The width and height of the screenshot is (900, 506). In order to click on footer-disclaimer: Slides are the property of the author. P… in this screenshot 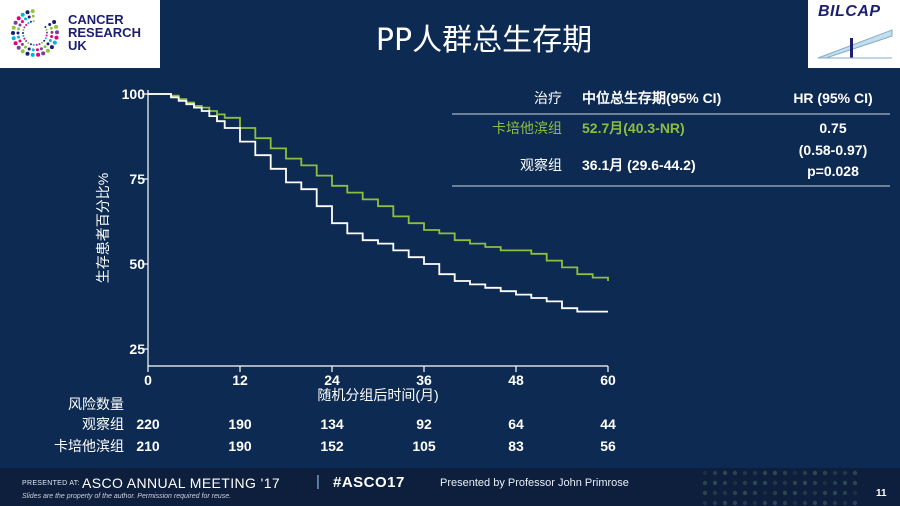, I will do `click(127, 496)`.